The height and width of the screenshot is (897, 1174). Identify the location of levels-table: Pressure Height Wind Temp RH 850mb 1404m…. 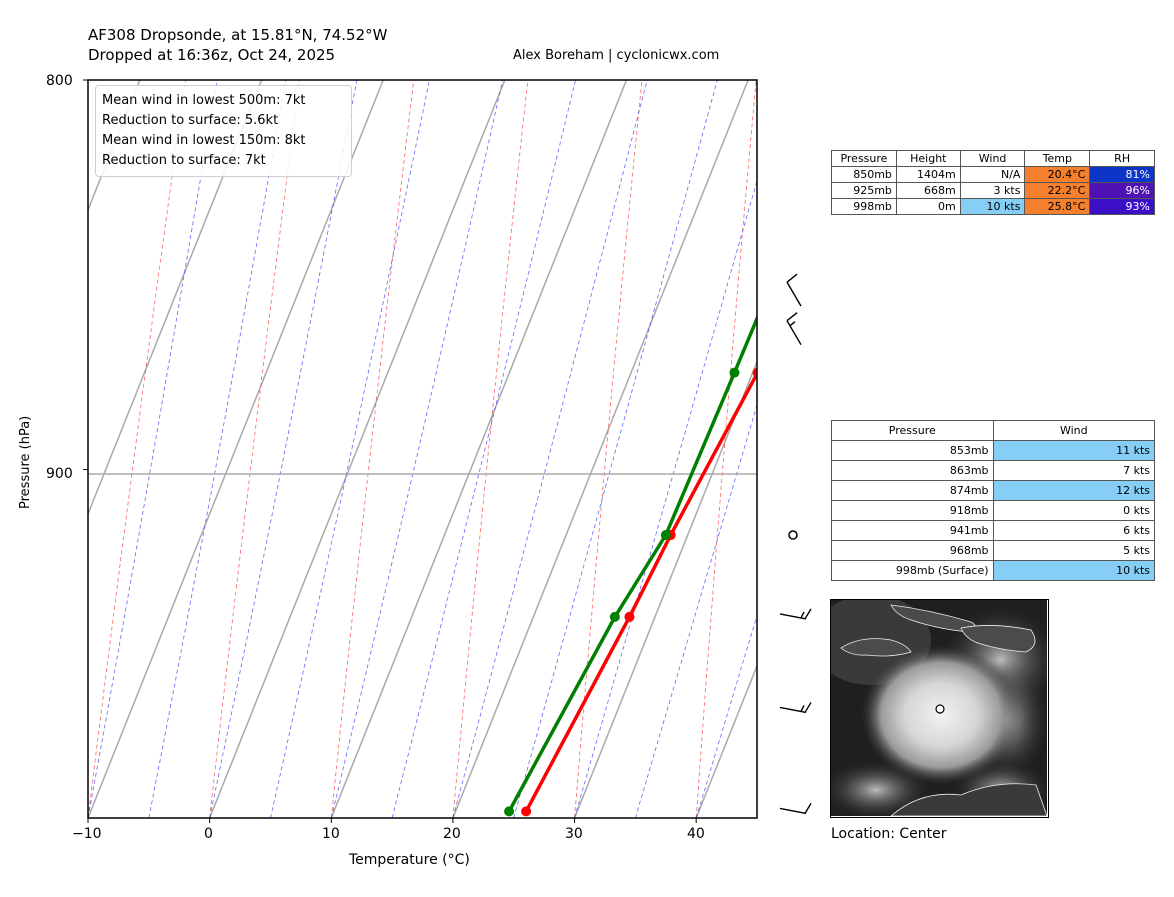
(993, 182).